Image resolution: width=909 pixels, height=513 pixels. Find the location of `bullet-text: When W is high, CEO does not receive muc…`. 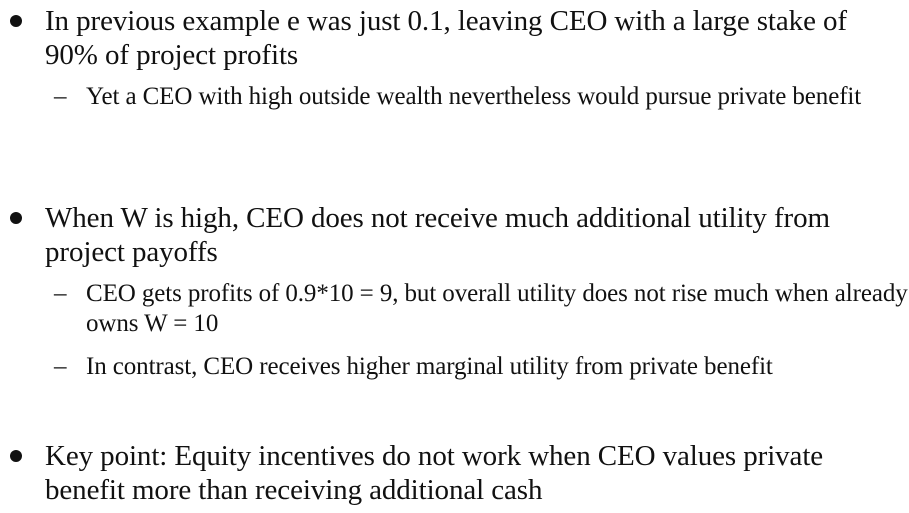

bullet-text: When W is high, CEO does not receive muc… is located at coordinates (437, 235).